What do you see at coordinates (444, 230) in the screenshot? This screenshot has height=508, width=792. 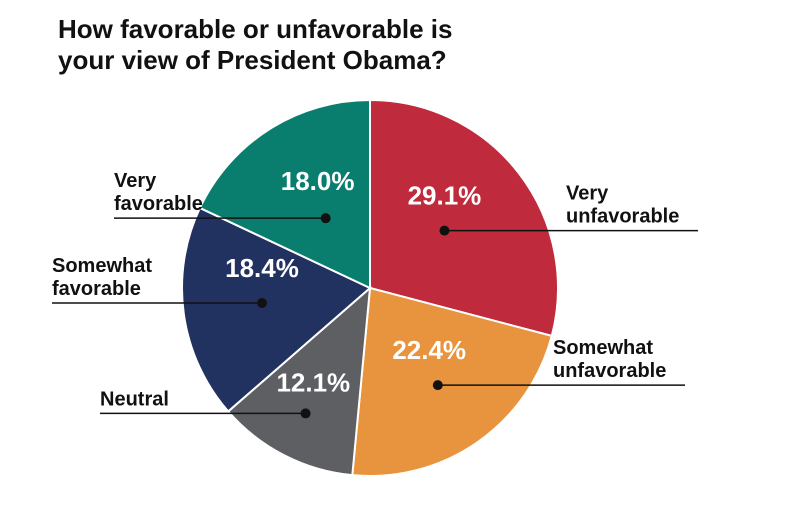 I see `leader-dot-very-unfavorable` at bounding box center [444, 230].